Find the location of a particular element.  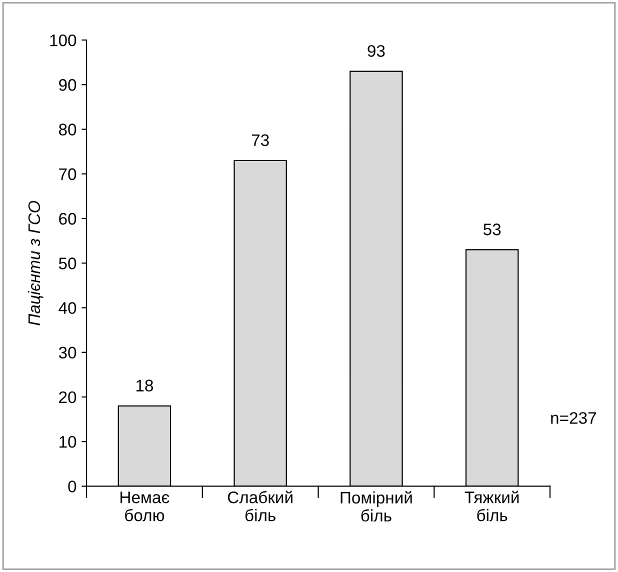

y-tick-label: 20 is located at coordinates (67, 397).